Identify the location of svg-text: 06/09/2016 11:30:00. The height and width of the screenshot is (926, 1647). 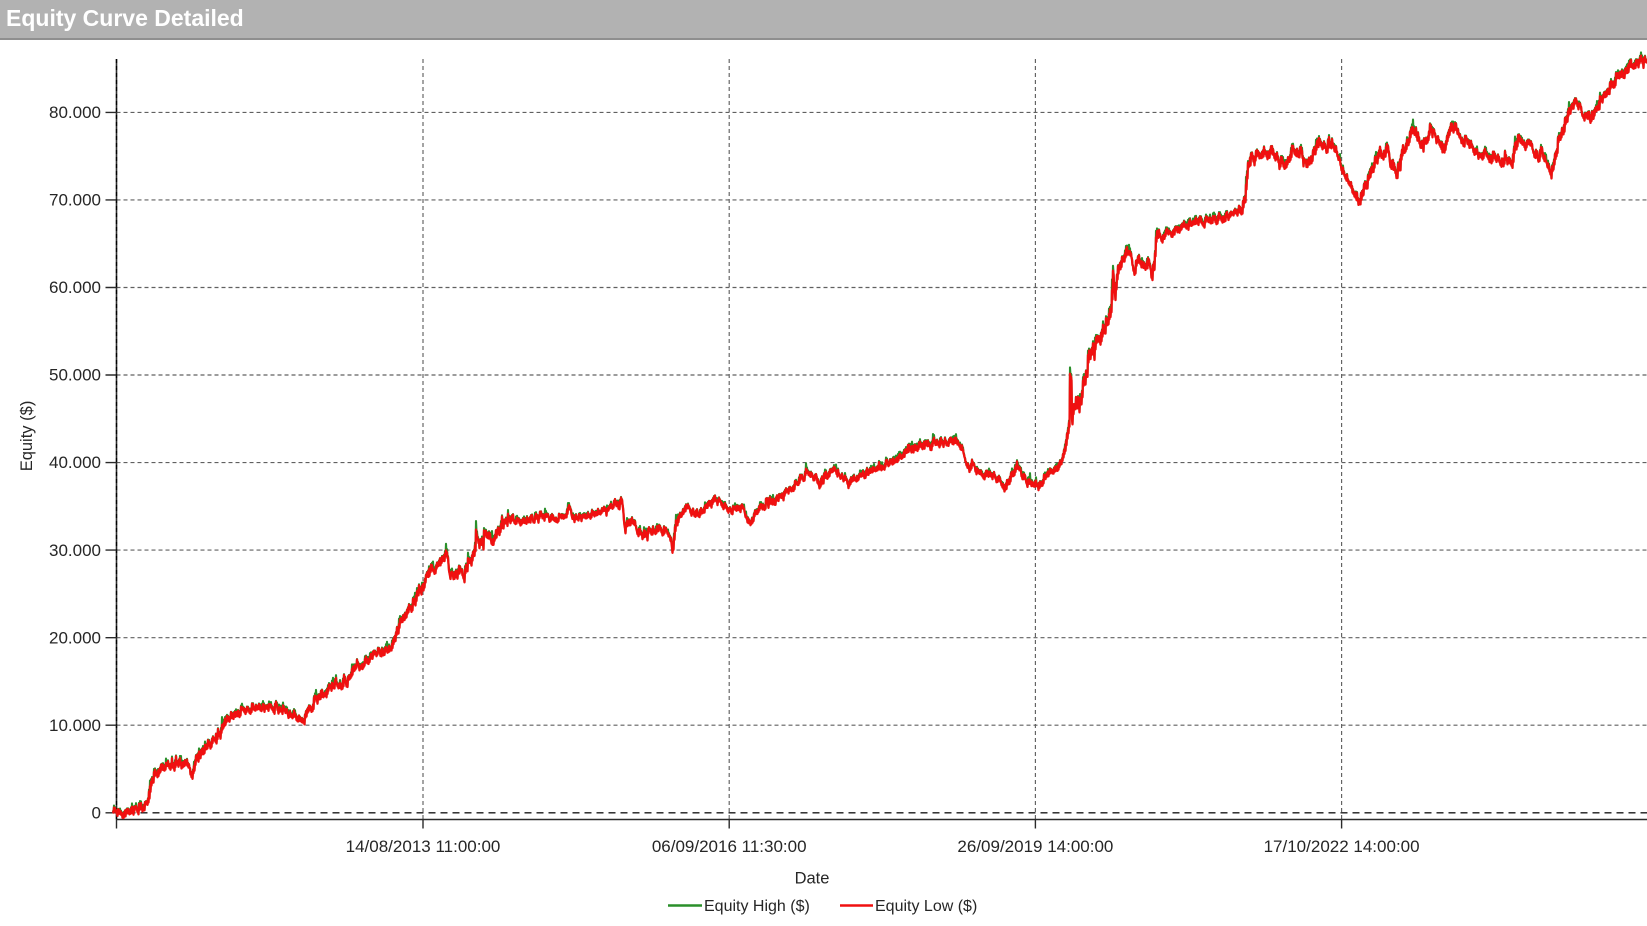
(729, 846).